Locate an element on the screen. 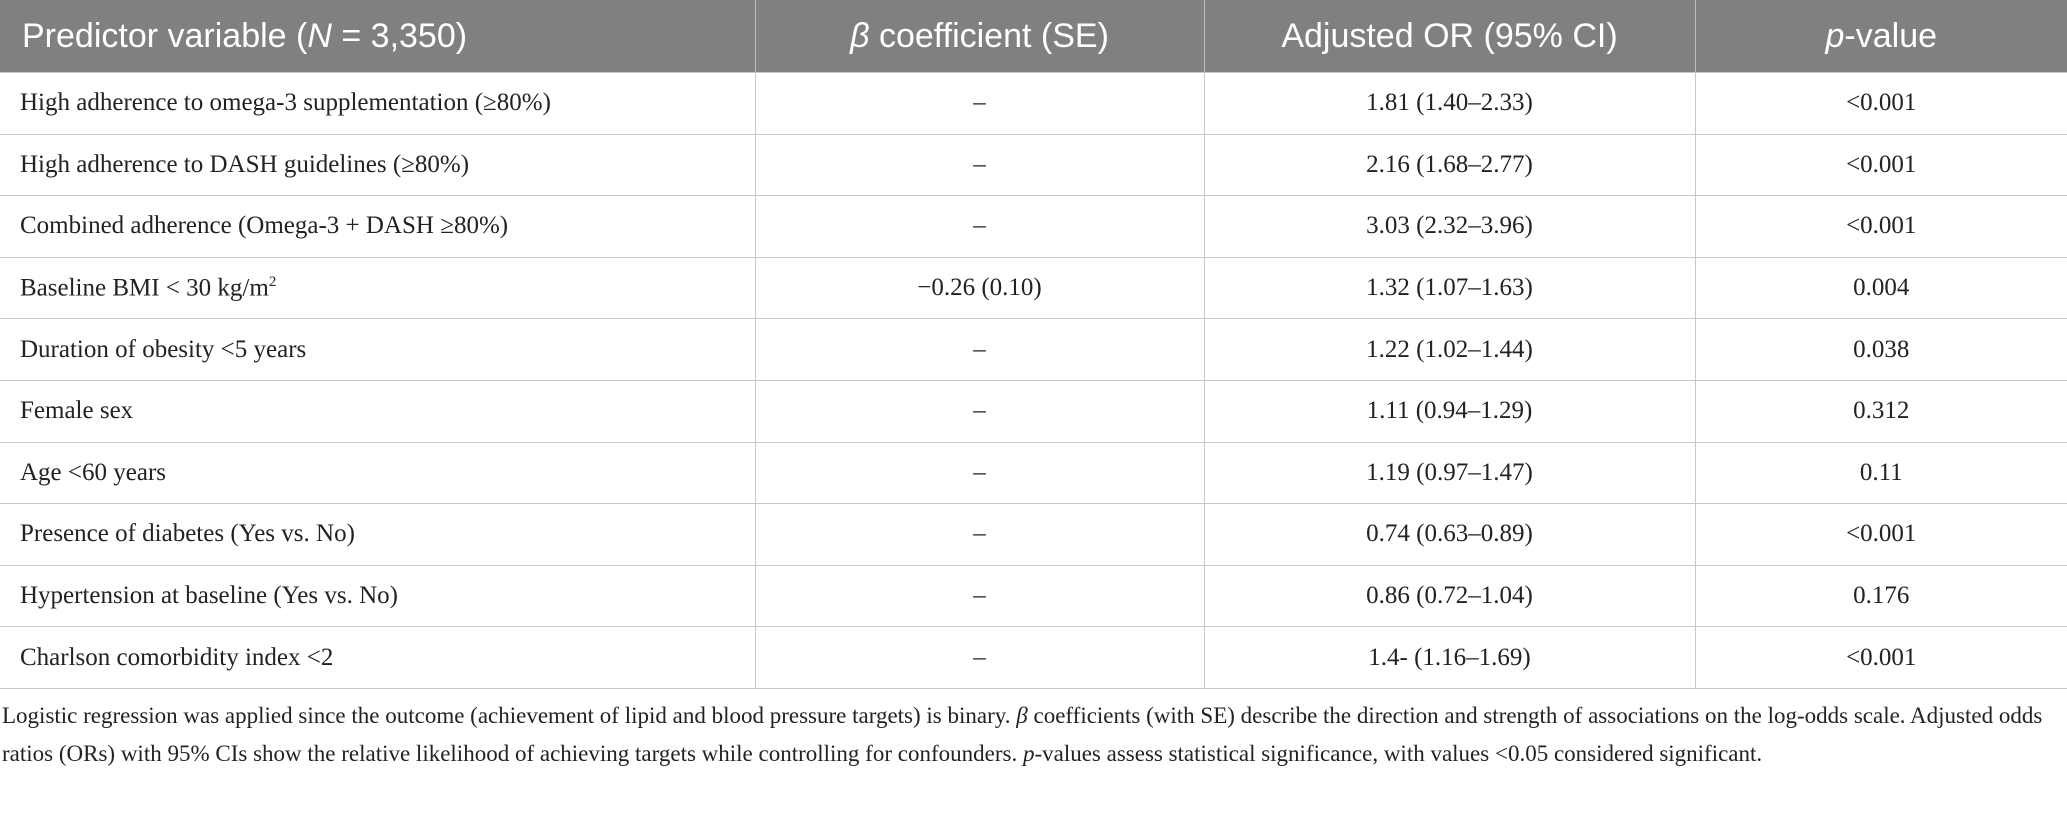 The image size is (2067, 816). text-part: Adjusted OR (95% CI) is located at coordinates (1449, 35).